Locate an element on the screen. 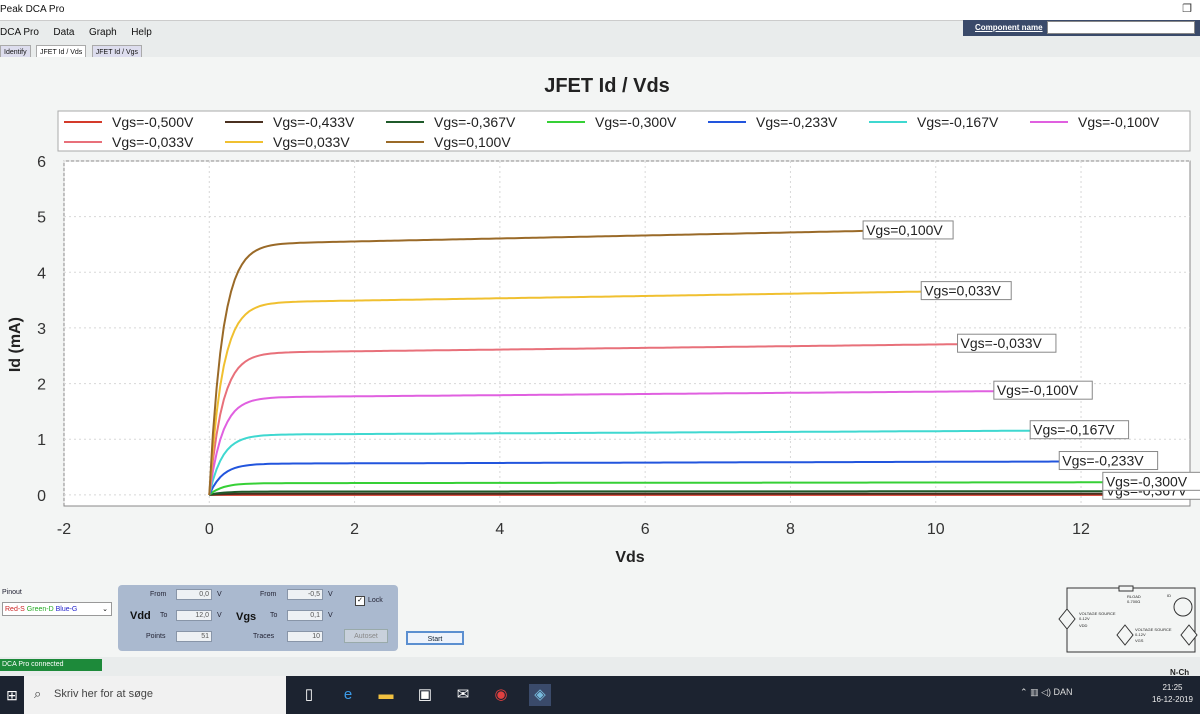  taskbar-clock: 21:25 16-12-2019 is located at coordinates (1172, 694).